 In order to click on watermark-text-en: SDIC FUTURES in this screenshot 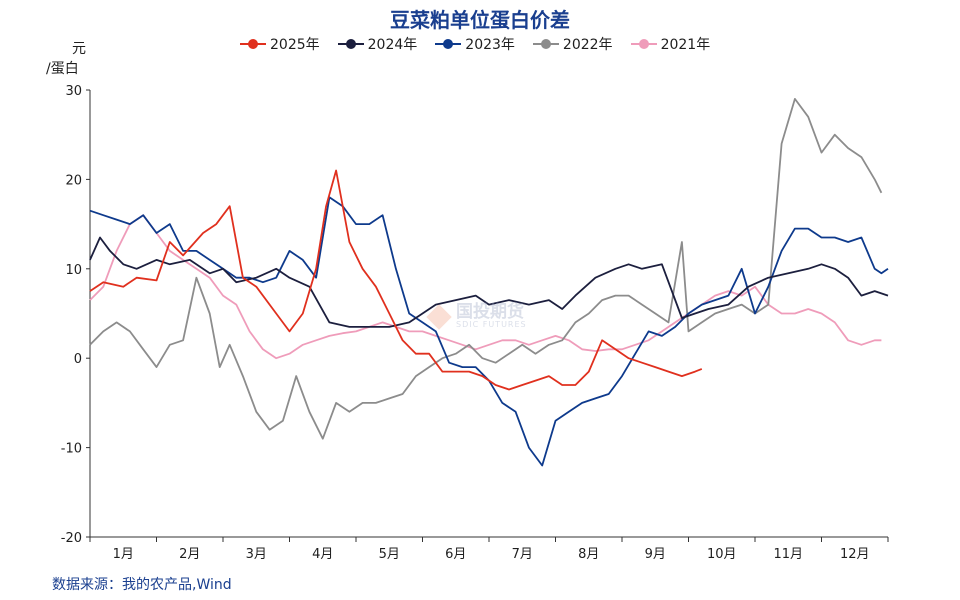, I will do `click(491, 324)`.